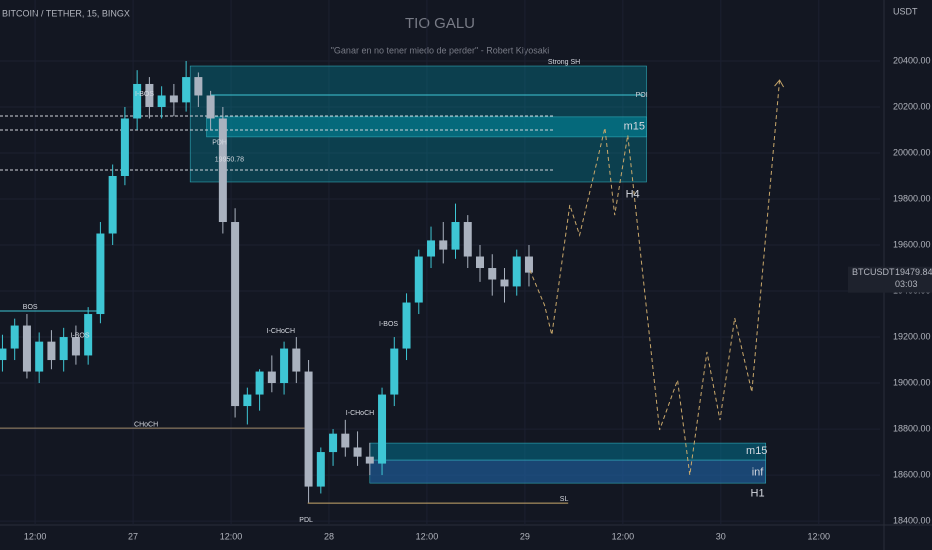 Image resolution: width=932 pixels, height=550 pixels. What do you see at coordinates (912, 198) in the screenshot?
I see `y-tick-label: 19800.00` at bounding box center [912, 198].